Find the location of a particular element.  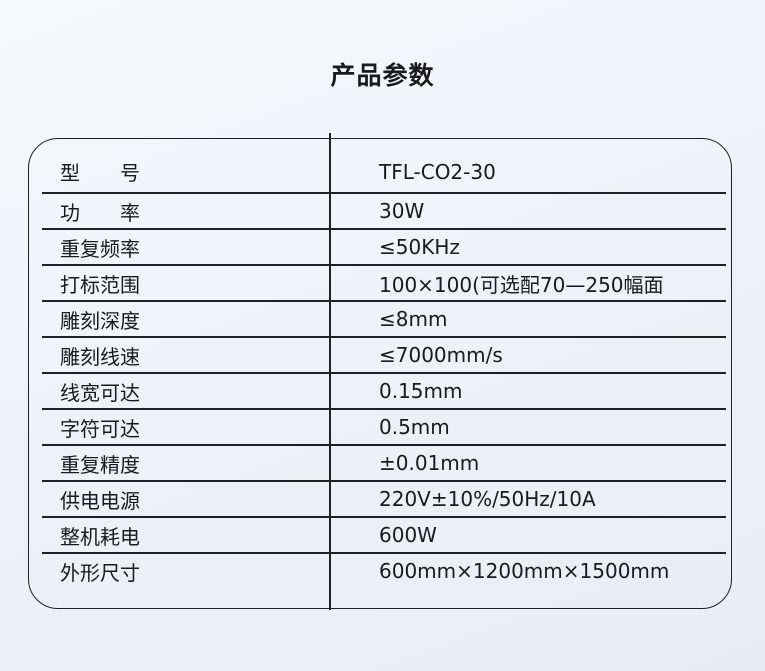

spec-label: 外形尺寸 is located at coordinates (100, 572).